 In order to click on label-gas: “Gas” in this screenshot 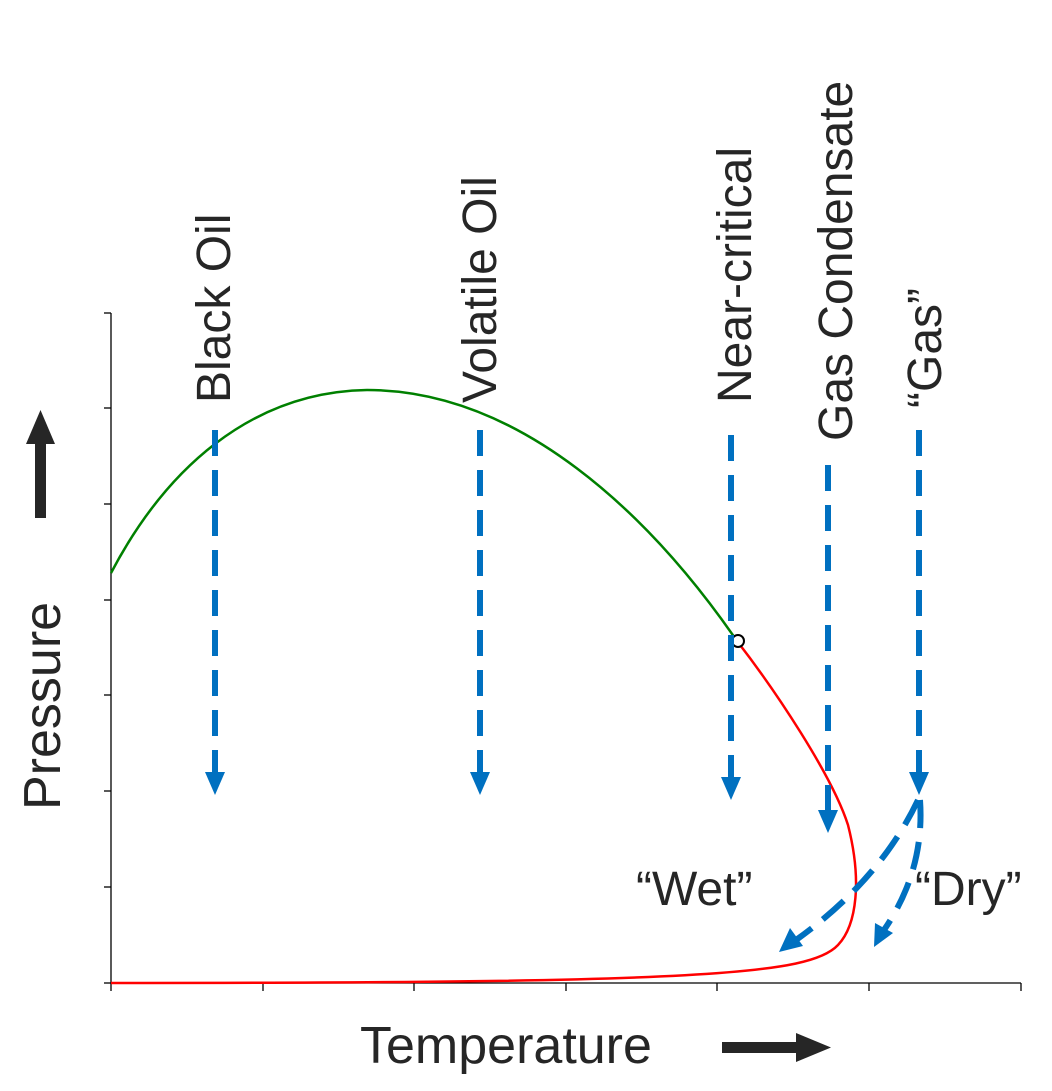, I will do `click(925, 348)`.